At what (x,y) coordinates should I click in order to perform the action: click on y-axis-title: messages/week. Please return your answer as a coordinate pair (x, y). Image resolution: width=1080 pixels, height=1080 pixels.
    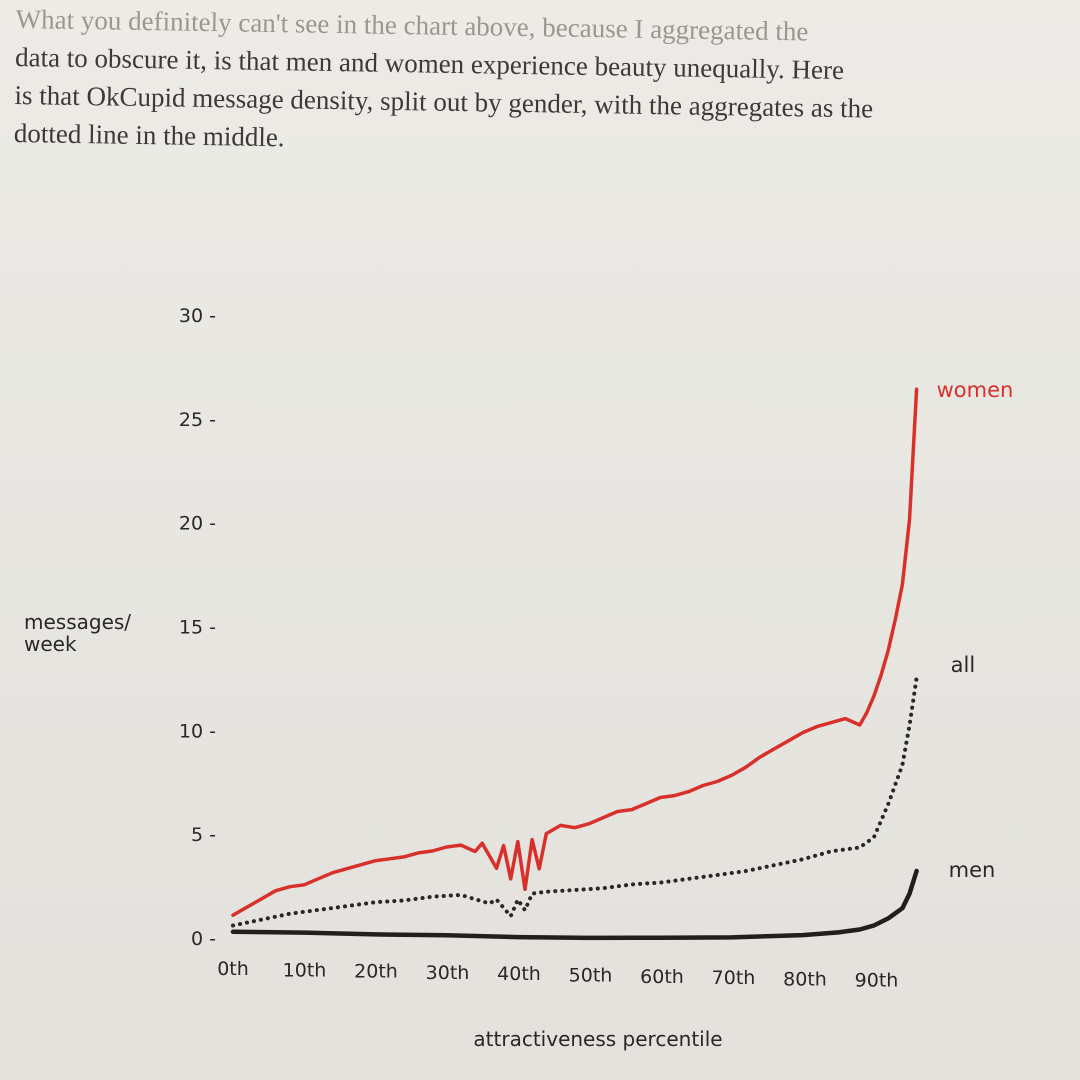
    Looking at the image, I should click on (77, 633).